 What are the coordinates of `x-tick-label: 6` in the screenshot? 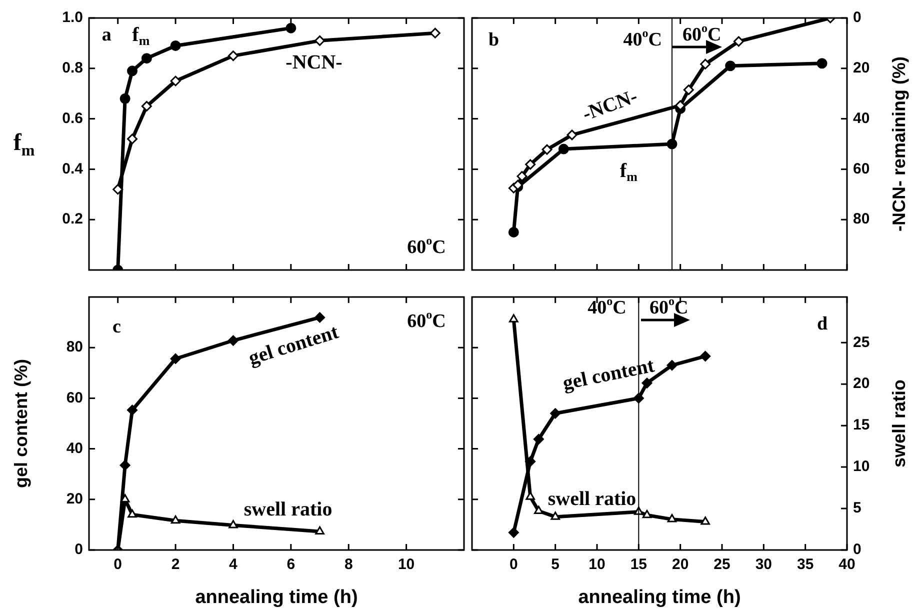 It's located at (291, 565).